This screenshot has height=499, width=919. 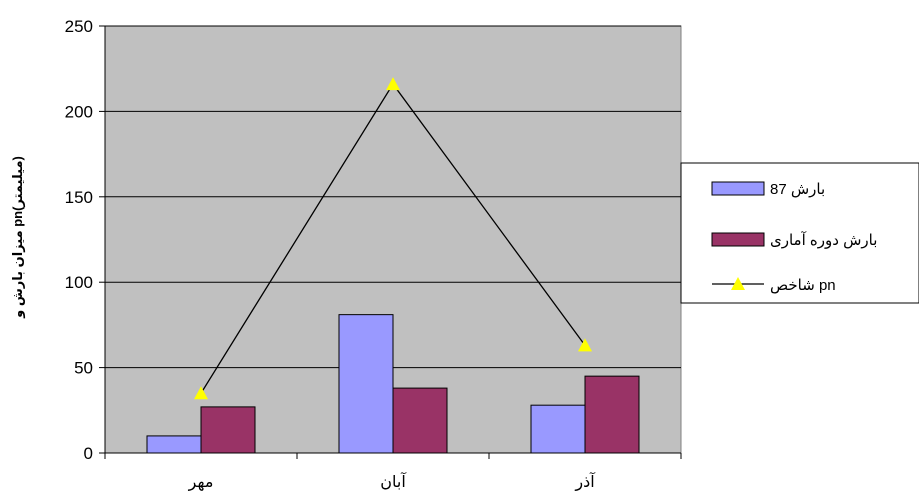 I want to click on y-tick-label: 250, so click(x=79, y=26).